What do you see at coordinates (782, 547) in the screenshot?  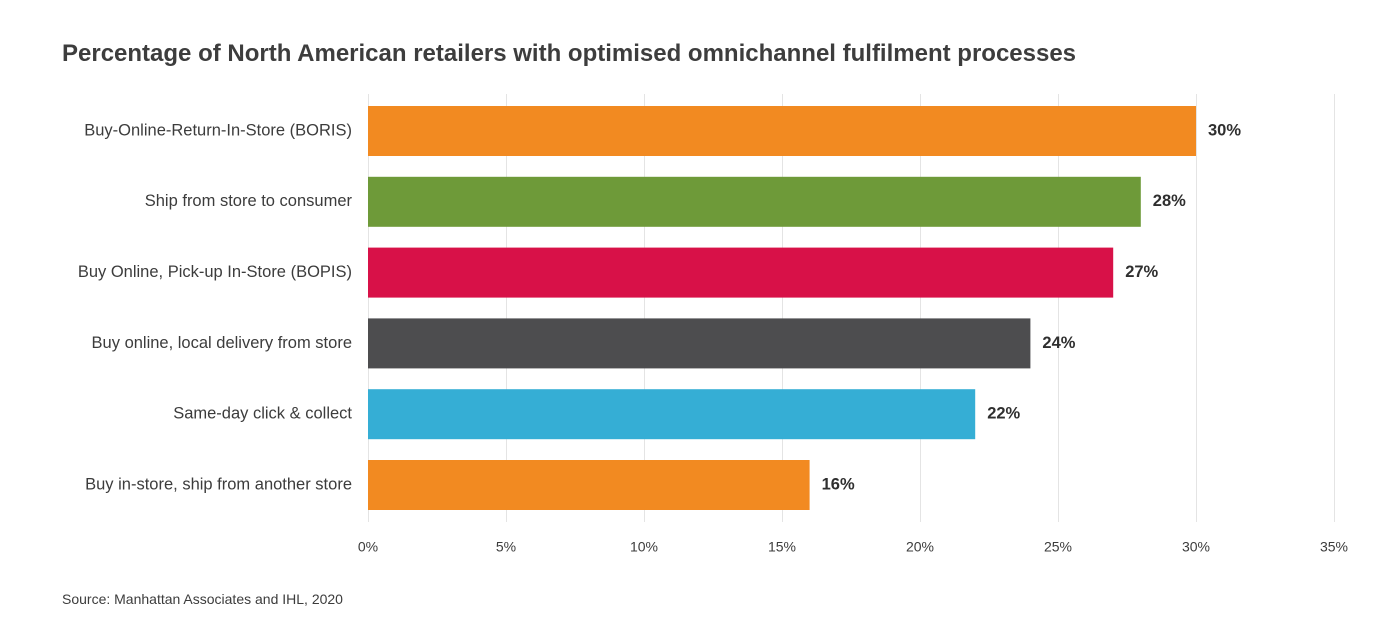 I see `x-tick-label: 15%` at bounding box center [782, 547].